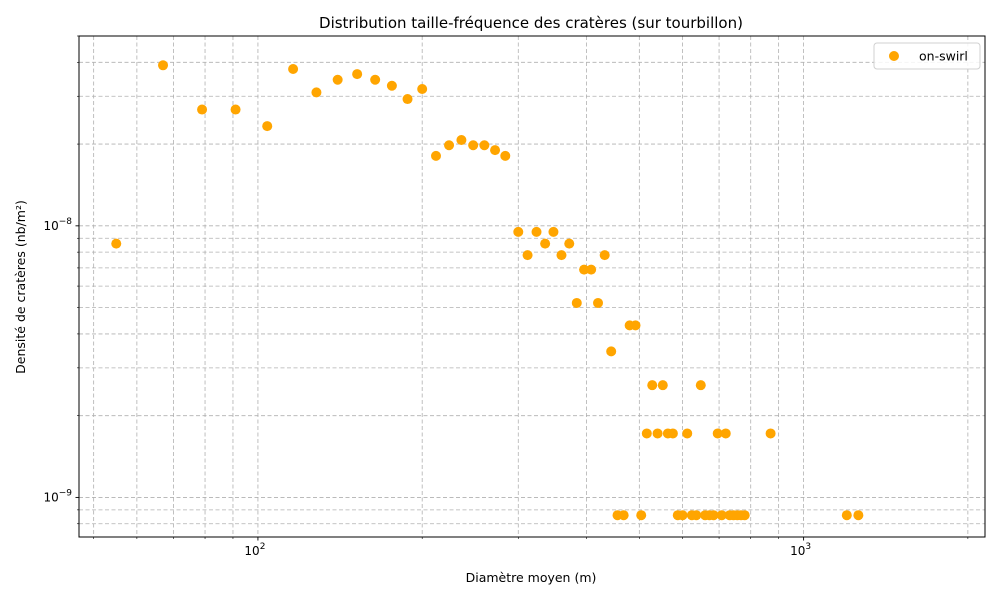  I want to click on y-tick-label: 10⁻⁸, so click(57, 225).